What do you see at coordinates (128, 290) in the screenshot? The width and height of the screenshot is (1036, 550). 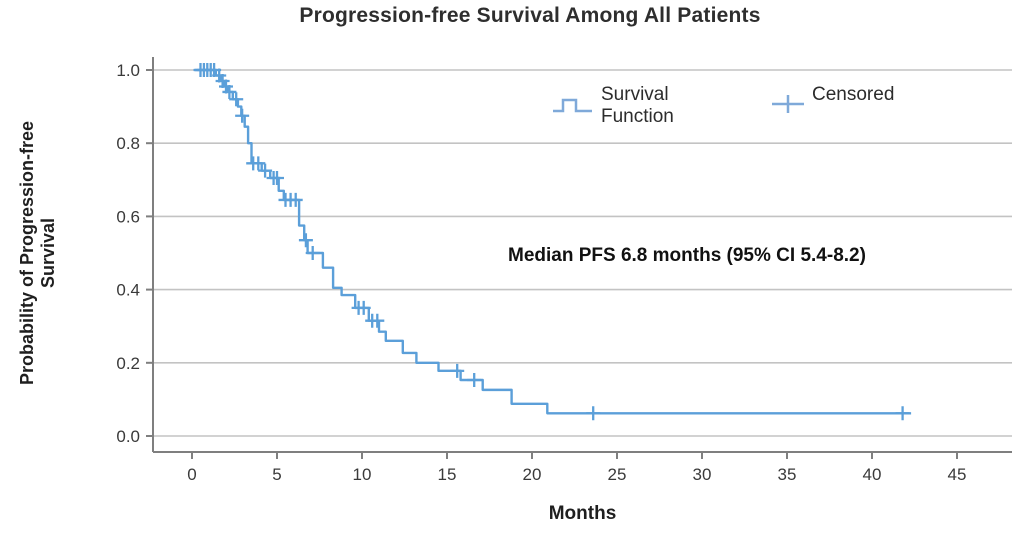 I see `y-tick-label: 0.4` at bounding box center [128, 290].